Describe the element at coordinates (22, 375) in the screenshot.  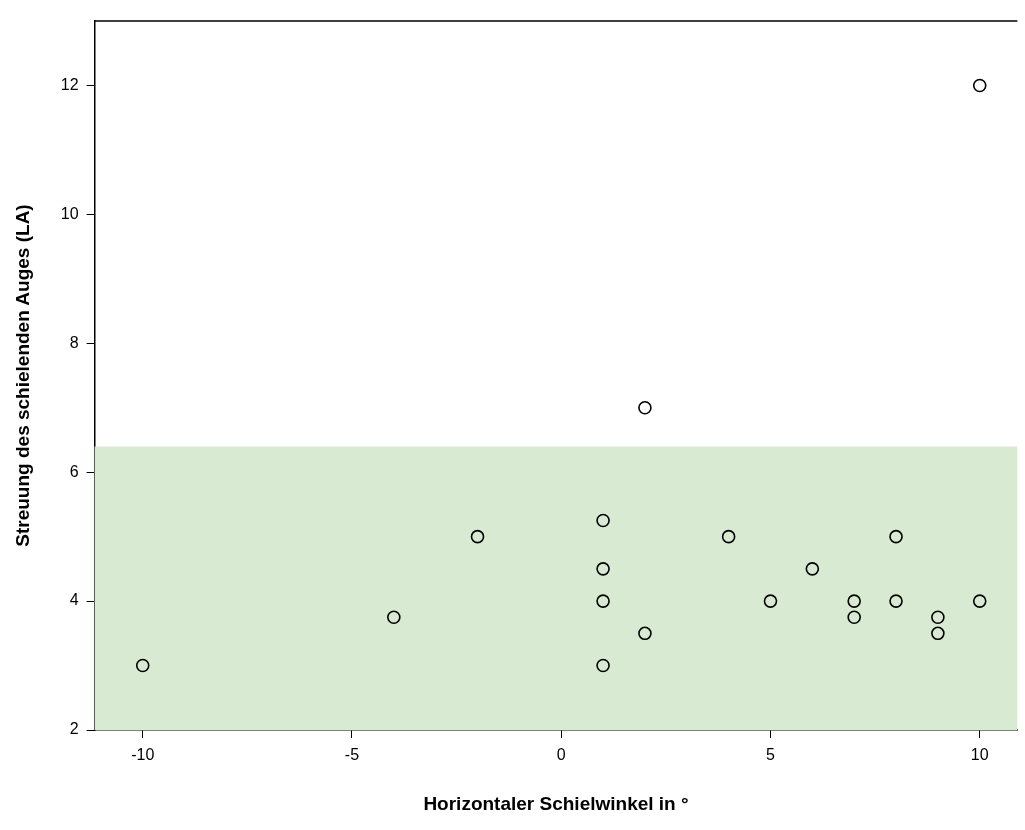
I see `y-axis-title: Streuung des schielenden Auges (LA)` at that location.